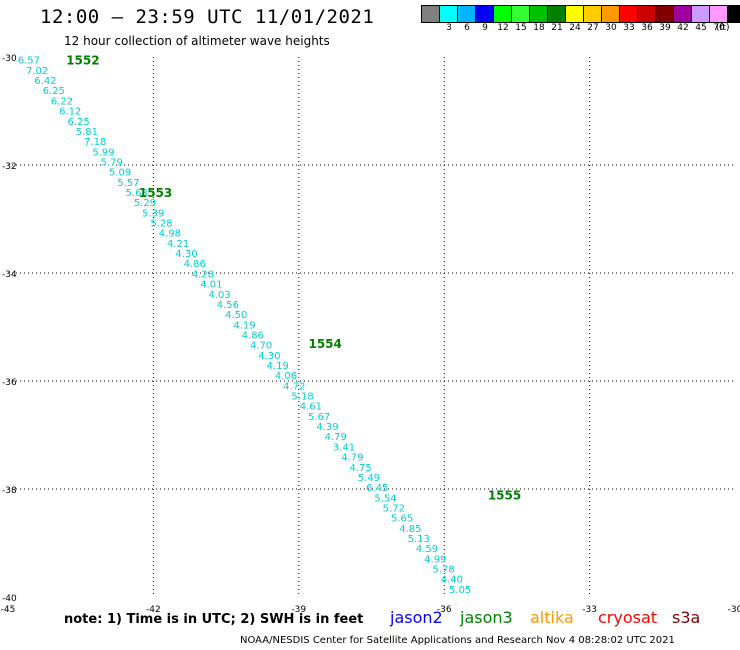 The image size is (740, 650). I want to click on legend-label: 3, so click(449, 28).